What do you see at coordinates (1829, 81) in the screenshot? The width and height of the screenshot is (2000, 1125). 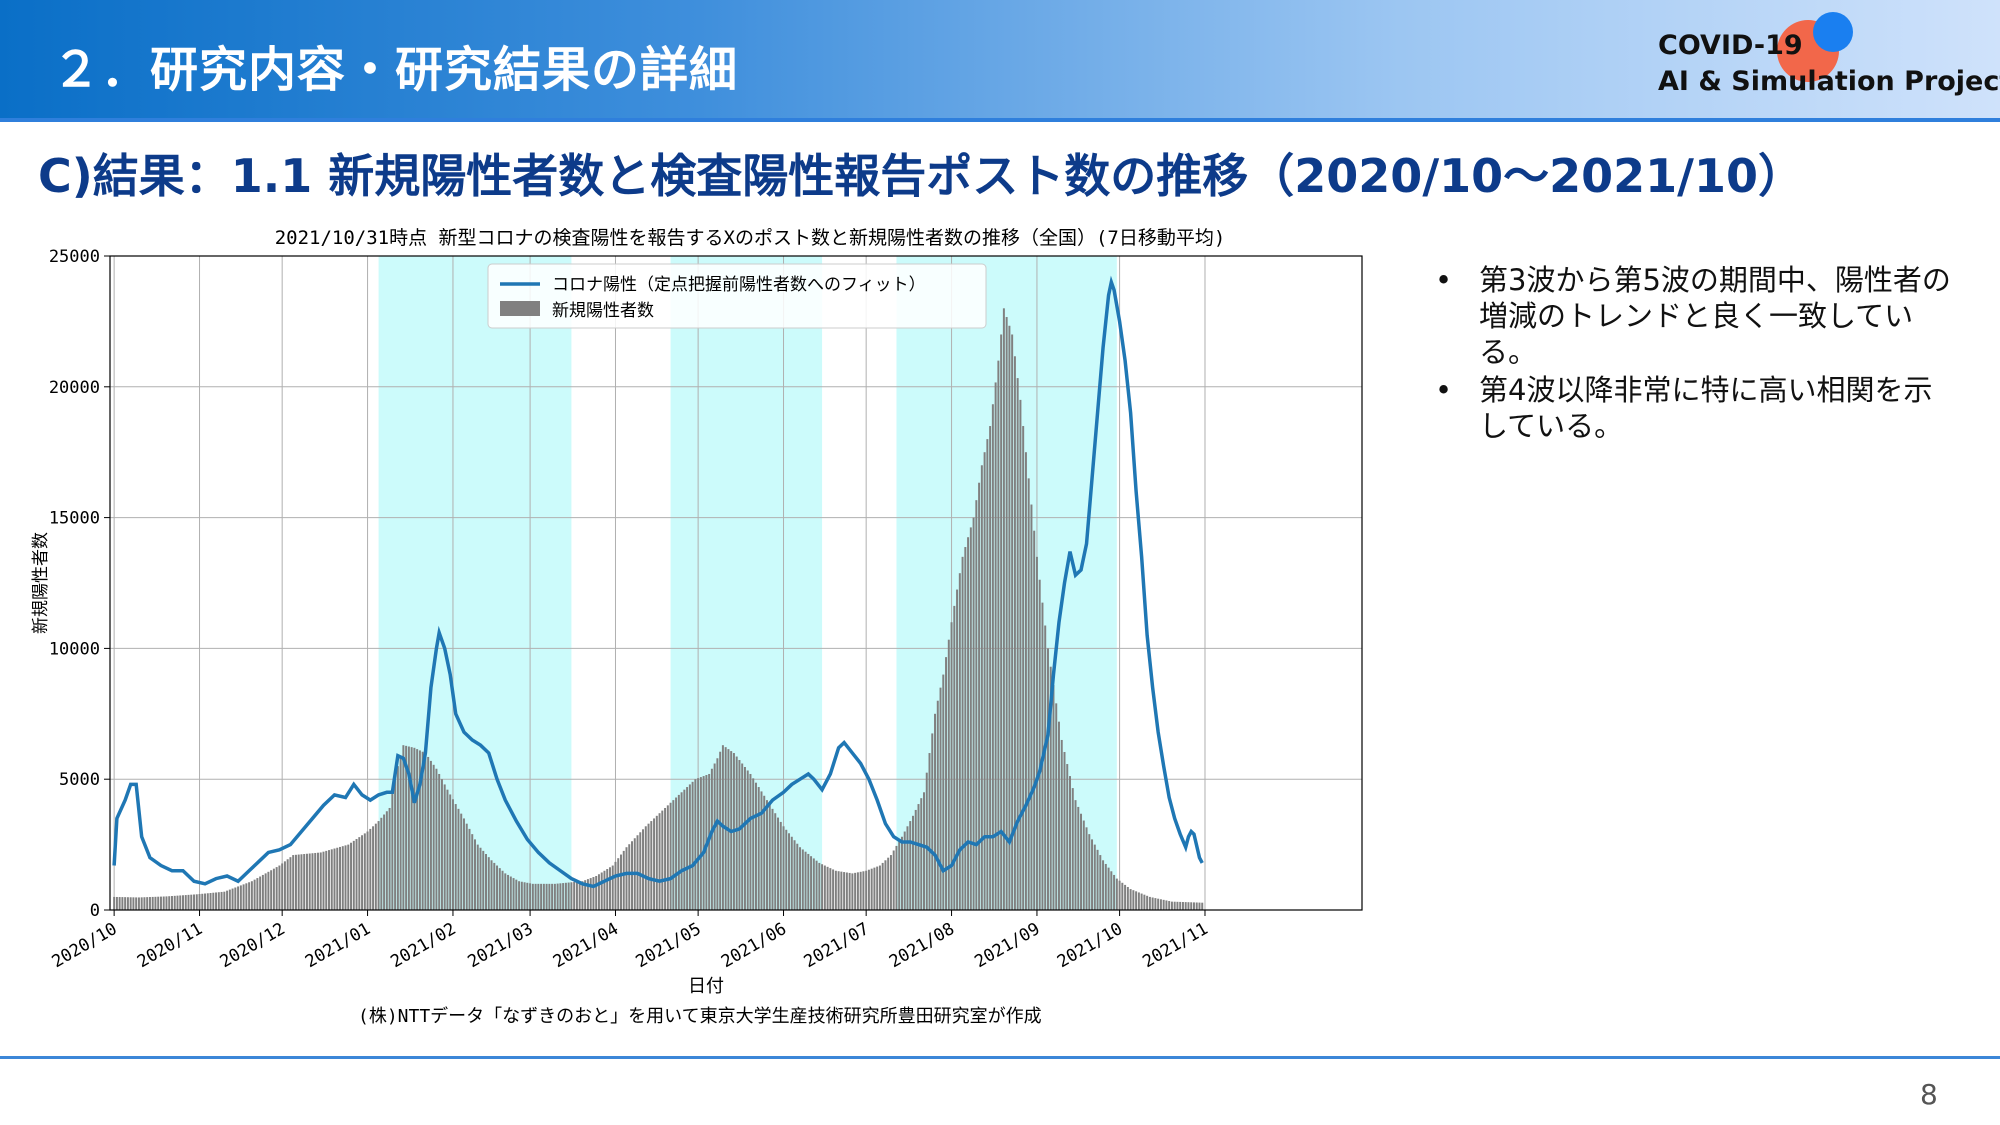 I see `logo-line-2: AI & Simulation Project` at bounding box center [1829, 81].